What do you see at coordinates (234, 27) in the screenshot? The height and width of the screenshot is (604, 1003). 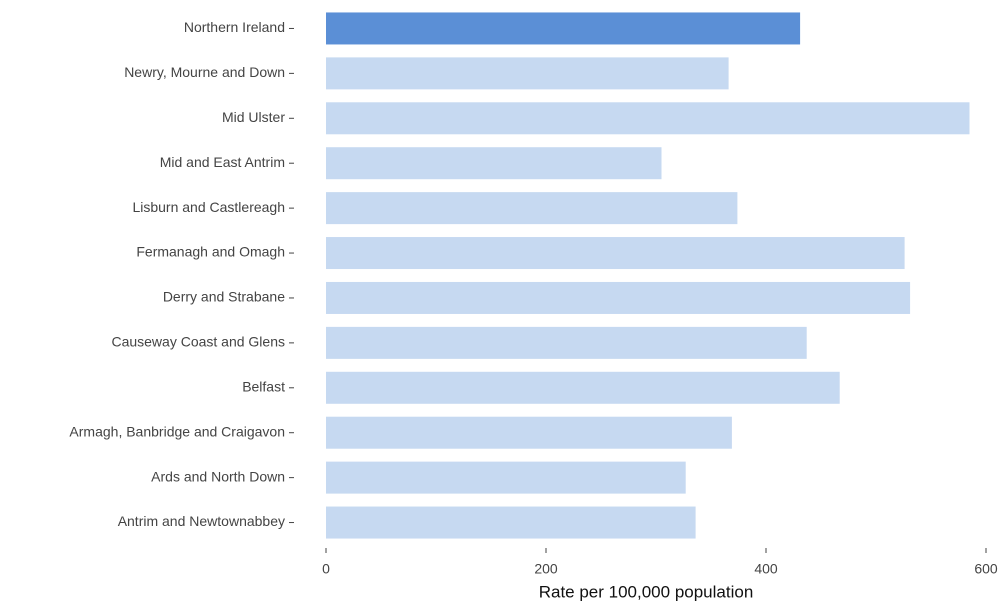 I see `y-tick-label: Northern Ireland` at bounding box center [234, 27].